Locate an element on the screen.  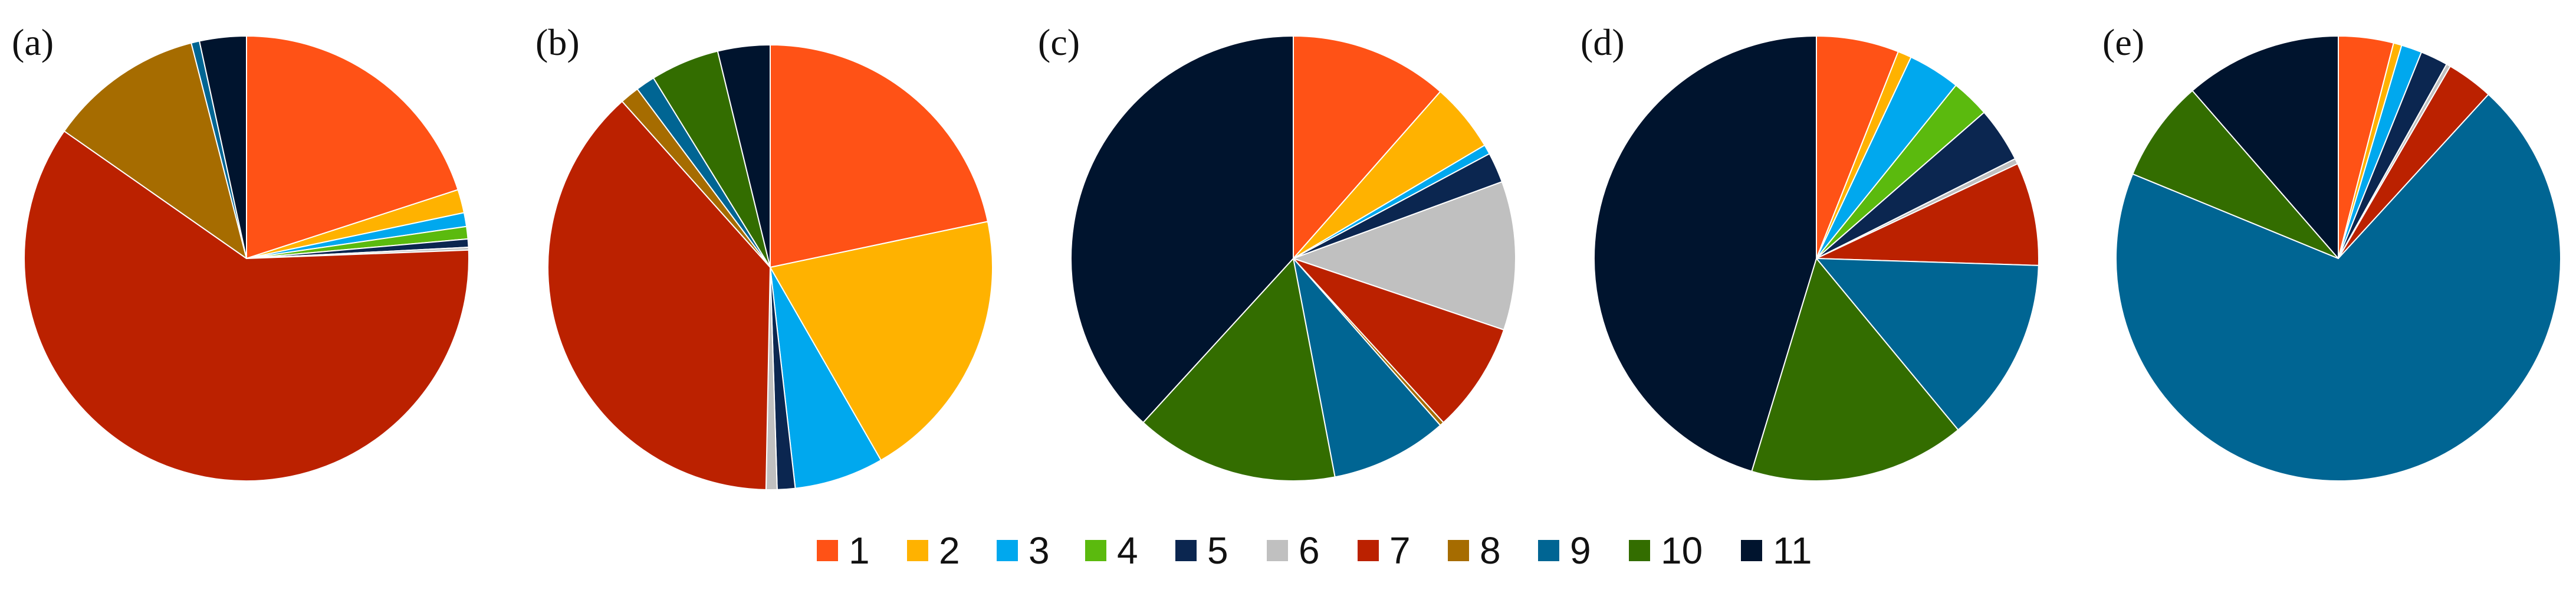
legend-item: 1 is located at coordinates (844, 550).